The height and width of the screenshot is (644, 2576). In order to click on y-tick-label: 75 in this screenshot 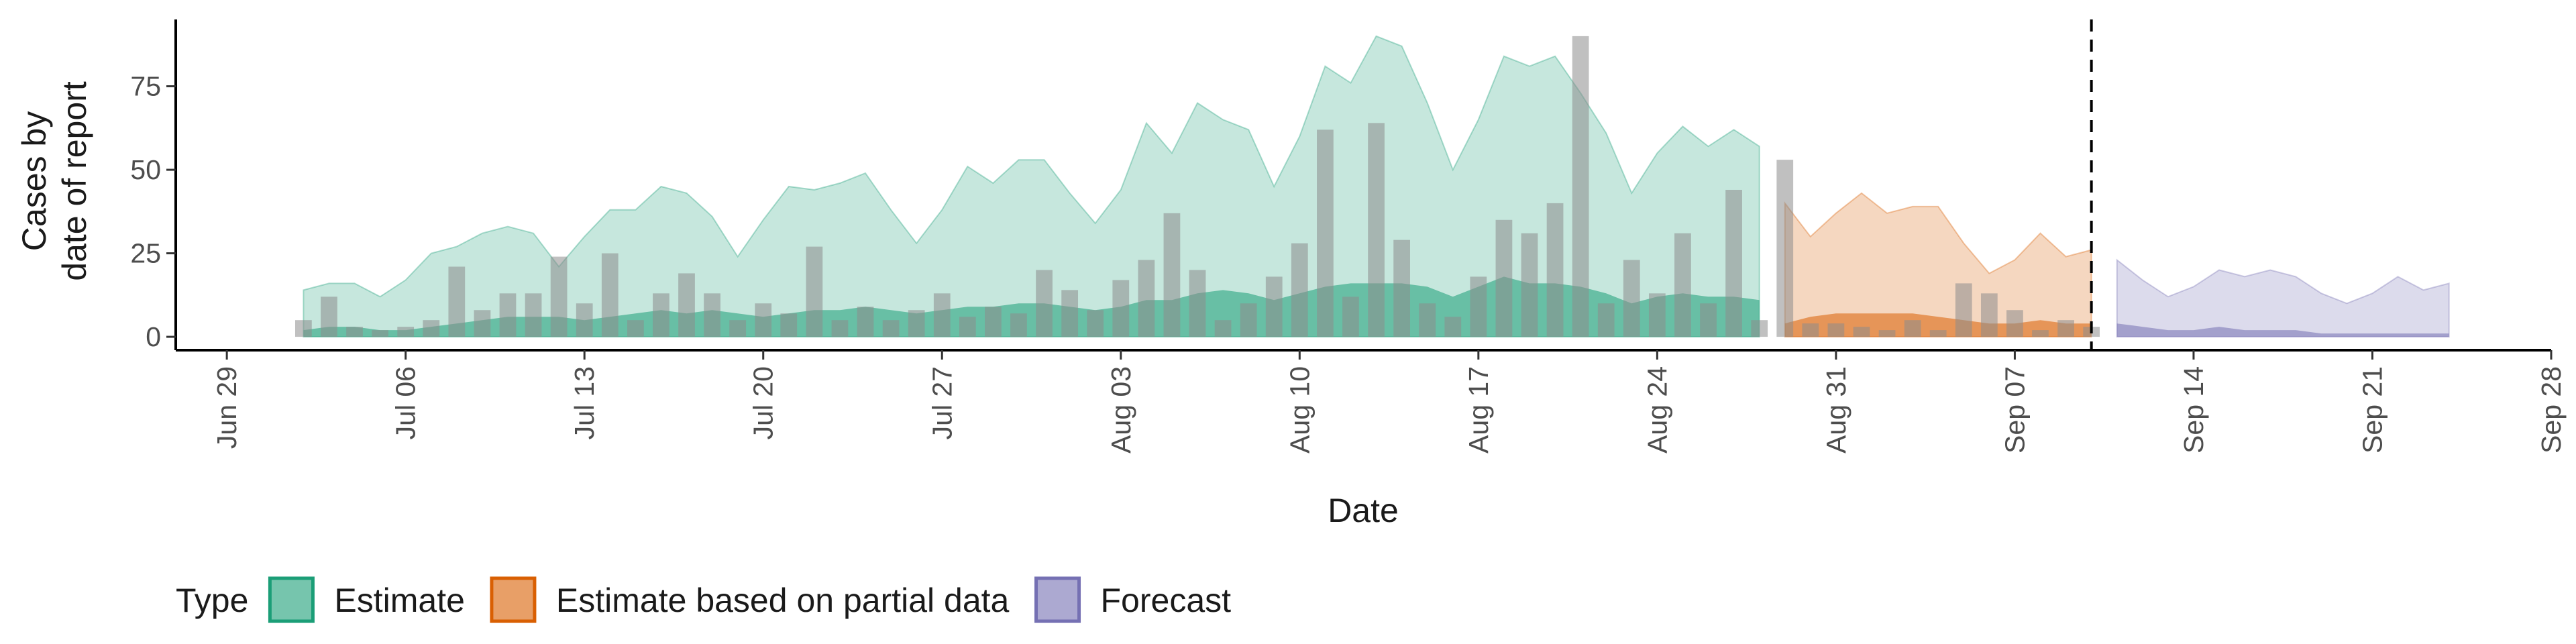, I will do `click(145, 86)`.